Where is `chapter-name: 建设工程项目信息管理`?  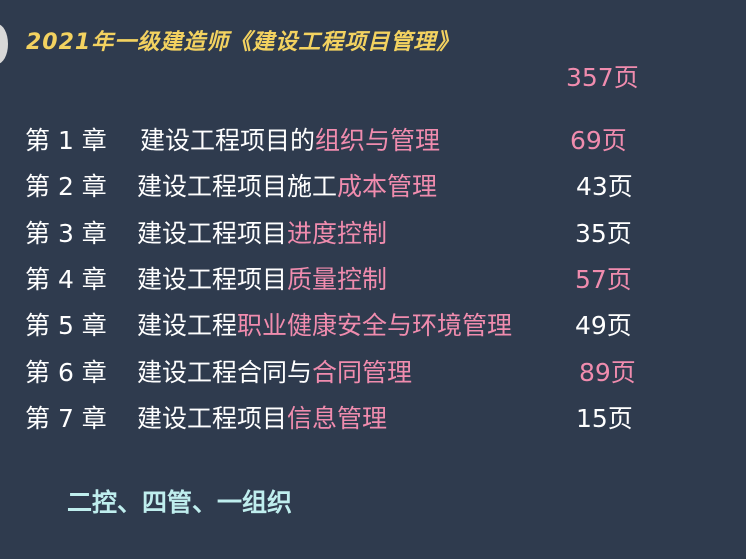 chapter-name: 建设工程项目信息管理 is located at coordinates (262, 419).